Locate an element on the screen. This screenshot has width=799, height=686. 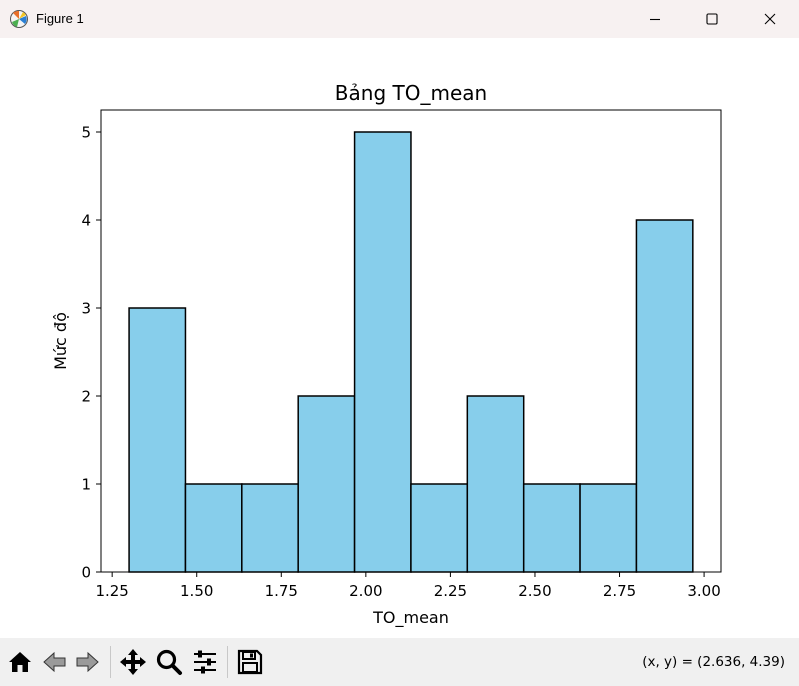
home-icon is located at coordinates (20, 662).